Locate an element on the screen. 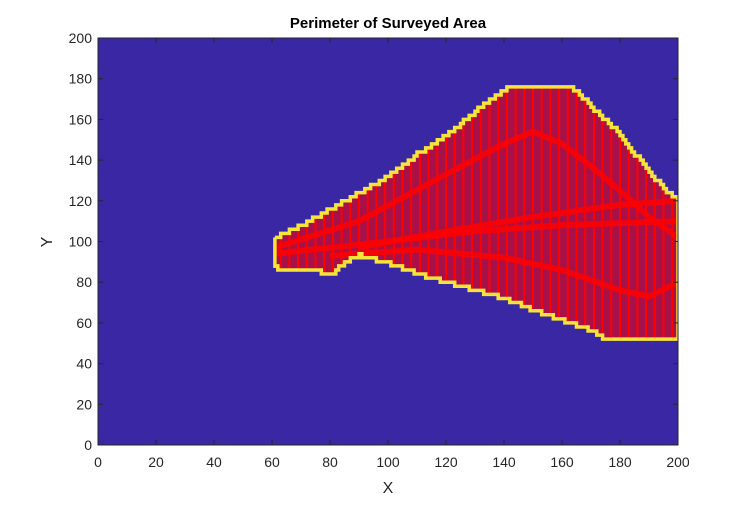 The width and height of the screenshot is (750, 505). perimeter-lower is located at coordinates (476, 296).